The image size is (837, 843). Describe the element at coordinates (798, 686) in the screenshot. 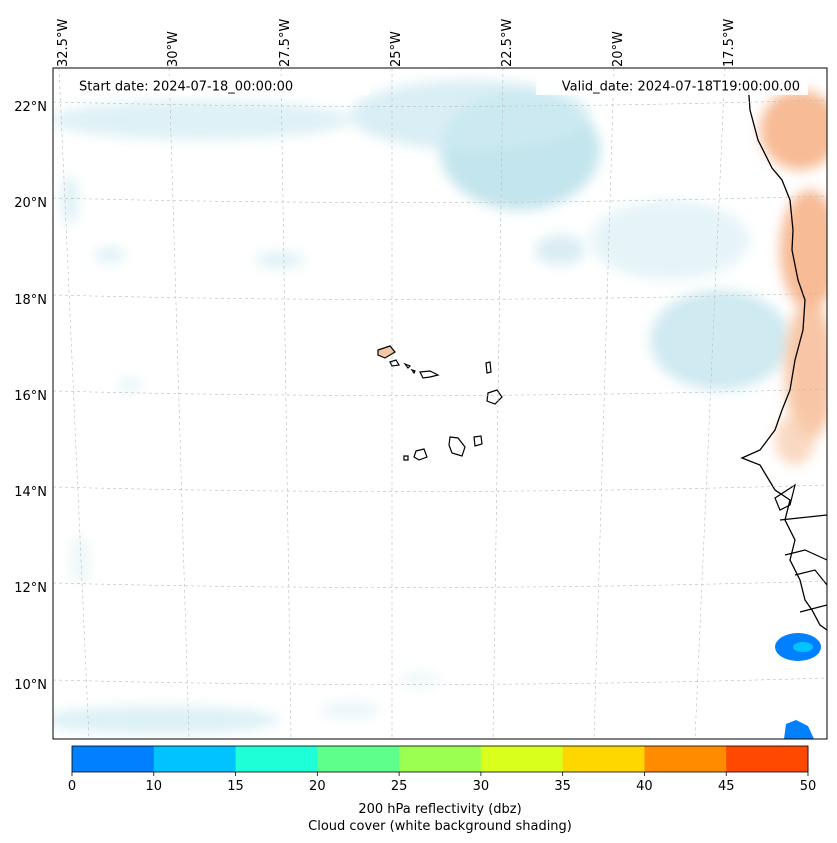

I see `reflectivity-cells` at that location.